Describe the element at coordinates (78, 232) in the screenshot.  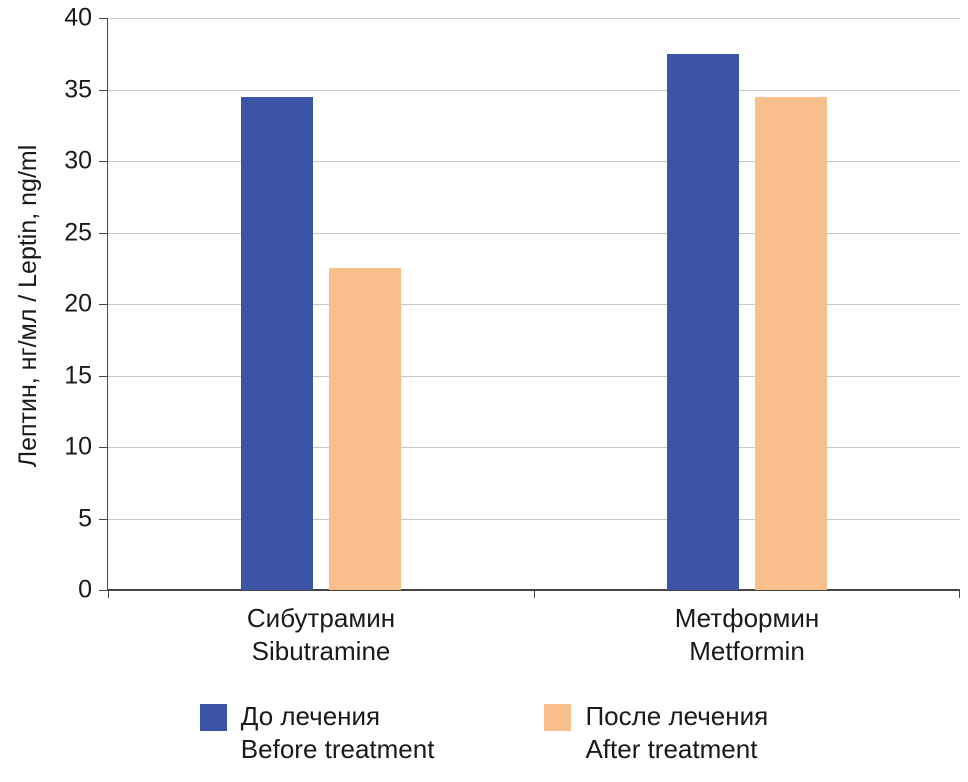
I see `y-tick-label-25: 25` at that location.